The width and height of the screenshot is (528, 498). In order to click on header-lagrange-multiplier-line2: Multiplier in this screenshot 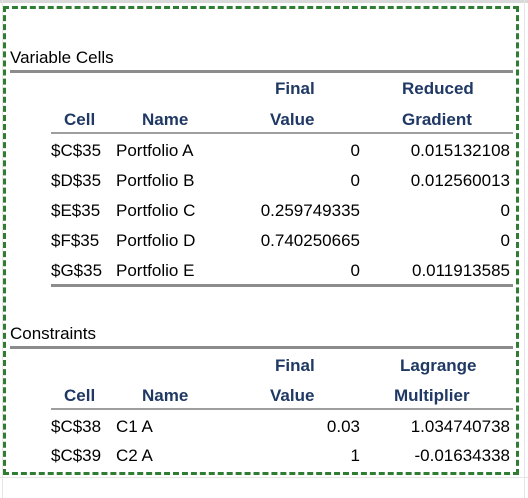, I will do `click(432, 395)`.